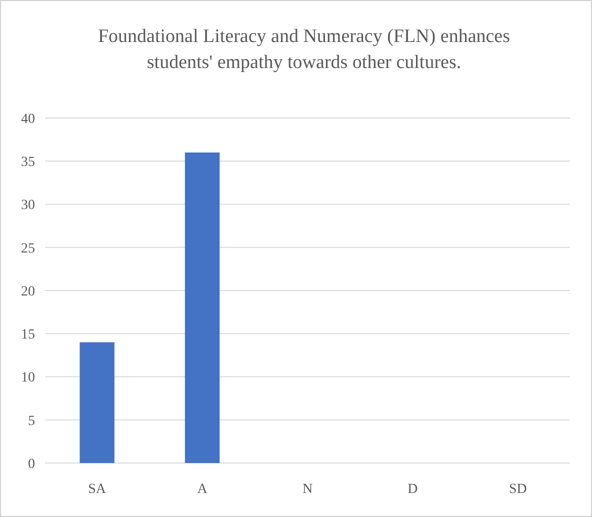 The height and width of the screenshot is (517, 592). Describe the element at coordinates (413, 489) in the screenshot. I see `x-tick-label: D` at that location.